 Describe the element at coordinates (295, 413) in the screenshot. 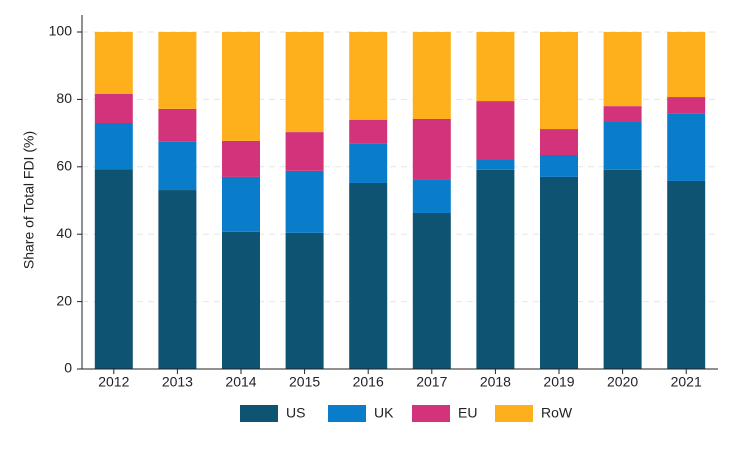

I see `legend-label: US` at that location.